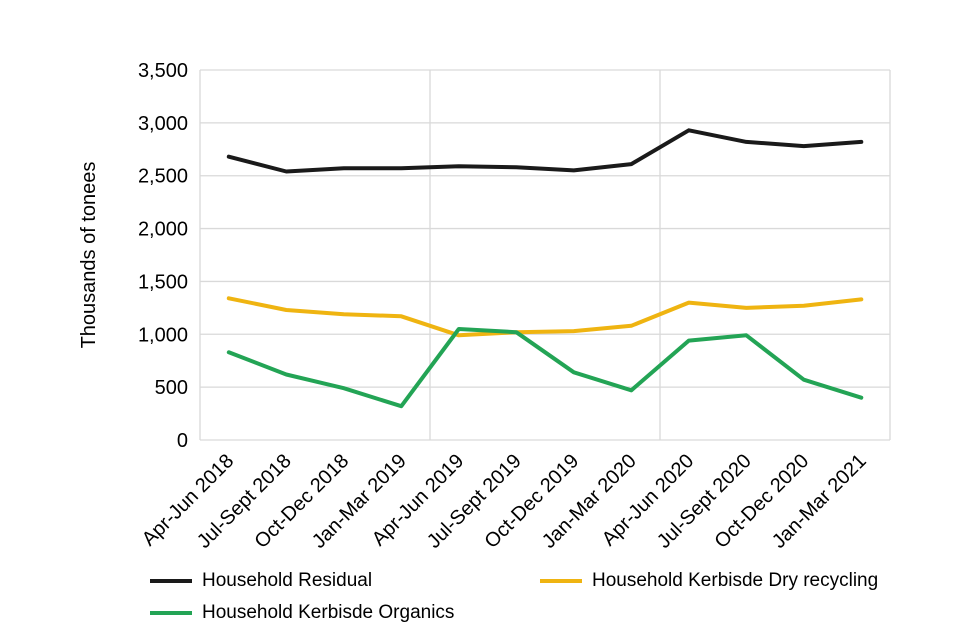 The image size is (960, 640). I want to click on y-tick-label: 0, so click(182, 441).